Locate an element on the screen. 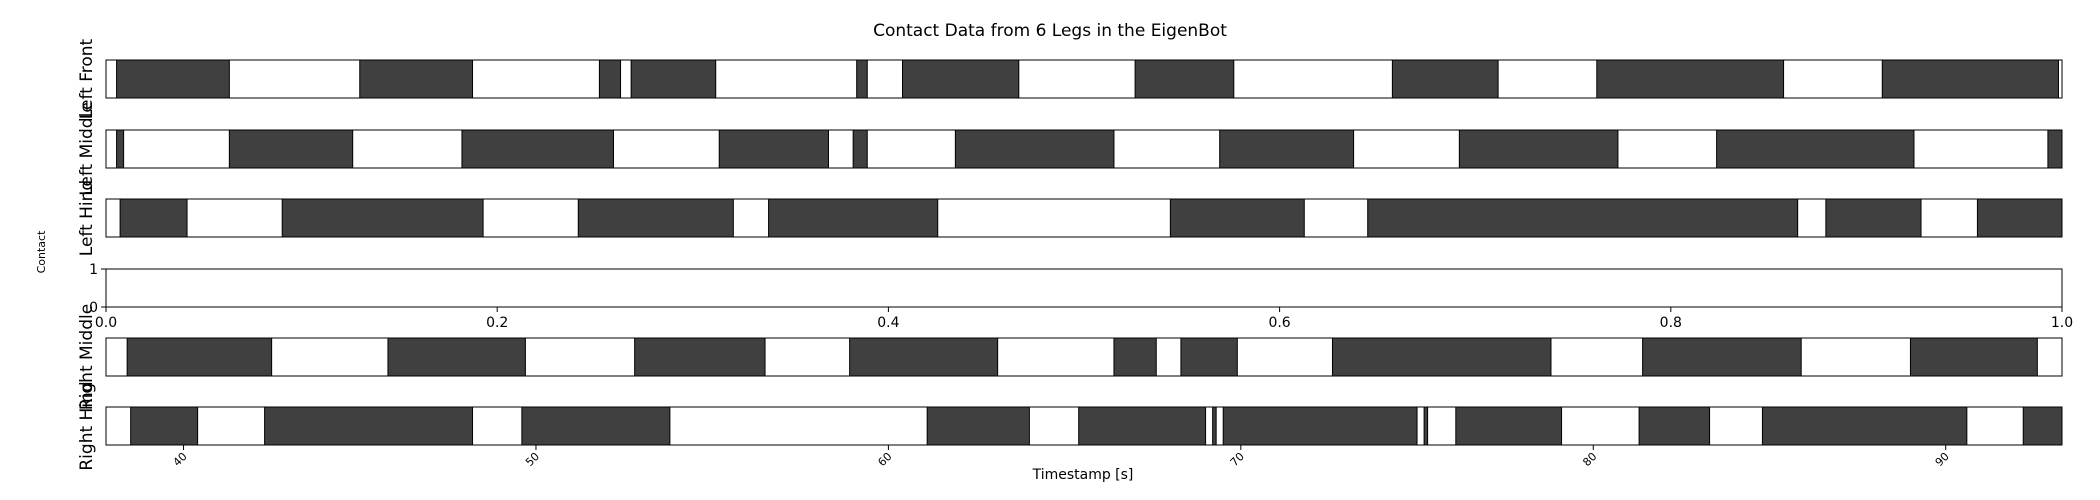 The image size is (2100, 500). timestamp-tick-label: 90 is located at coordinates (1942, 459).